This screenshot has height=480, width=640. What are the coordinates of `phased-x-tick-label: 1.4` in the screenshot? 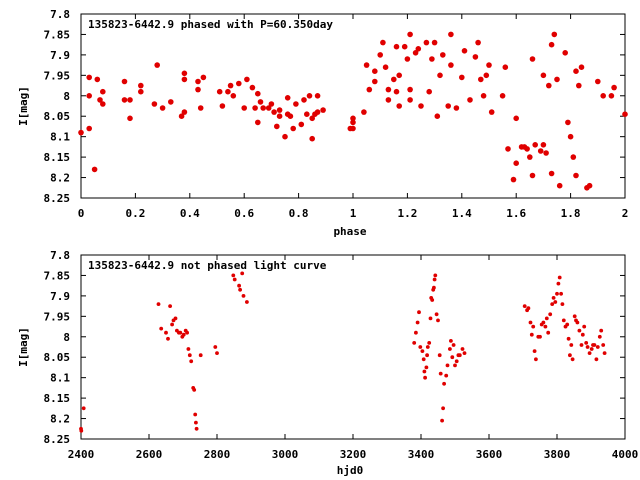 It's located at (462, 213).